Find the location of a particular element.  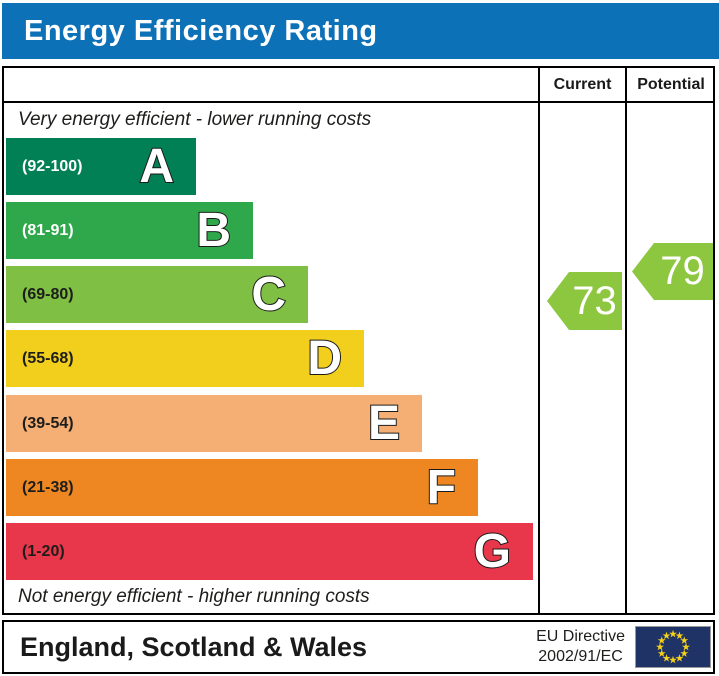

band-f-letter: F is located at coordinates (441, 487).